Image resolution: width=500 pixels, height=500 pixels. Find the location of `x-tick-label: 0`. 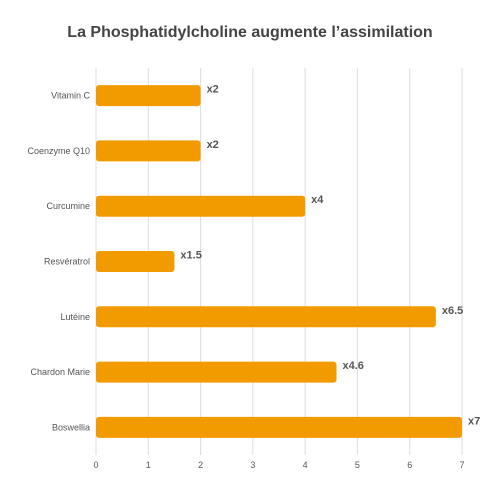

x-tick-label: 0 is located at coordinates (95, 465).